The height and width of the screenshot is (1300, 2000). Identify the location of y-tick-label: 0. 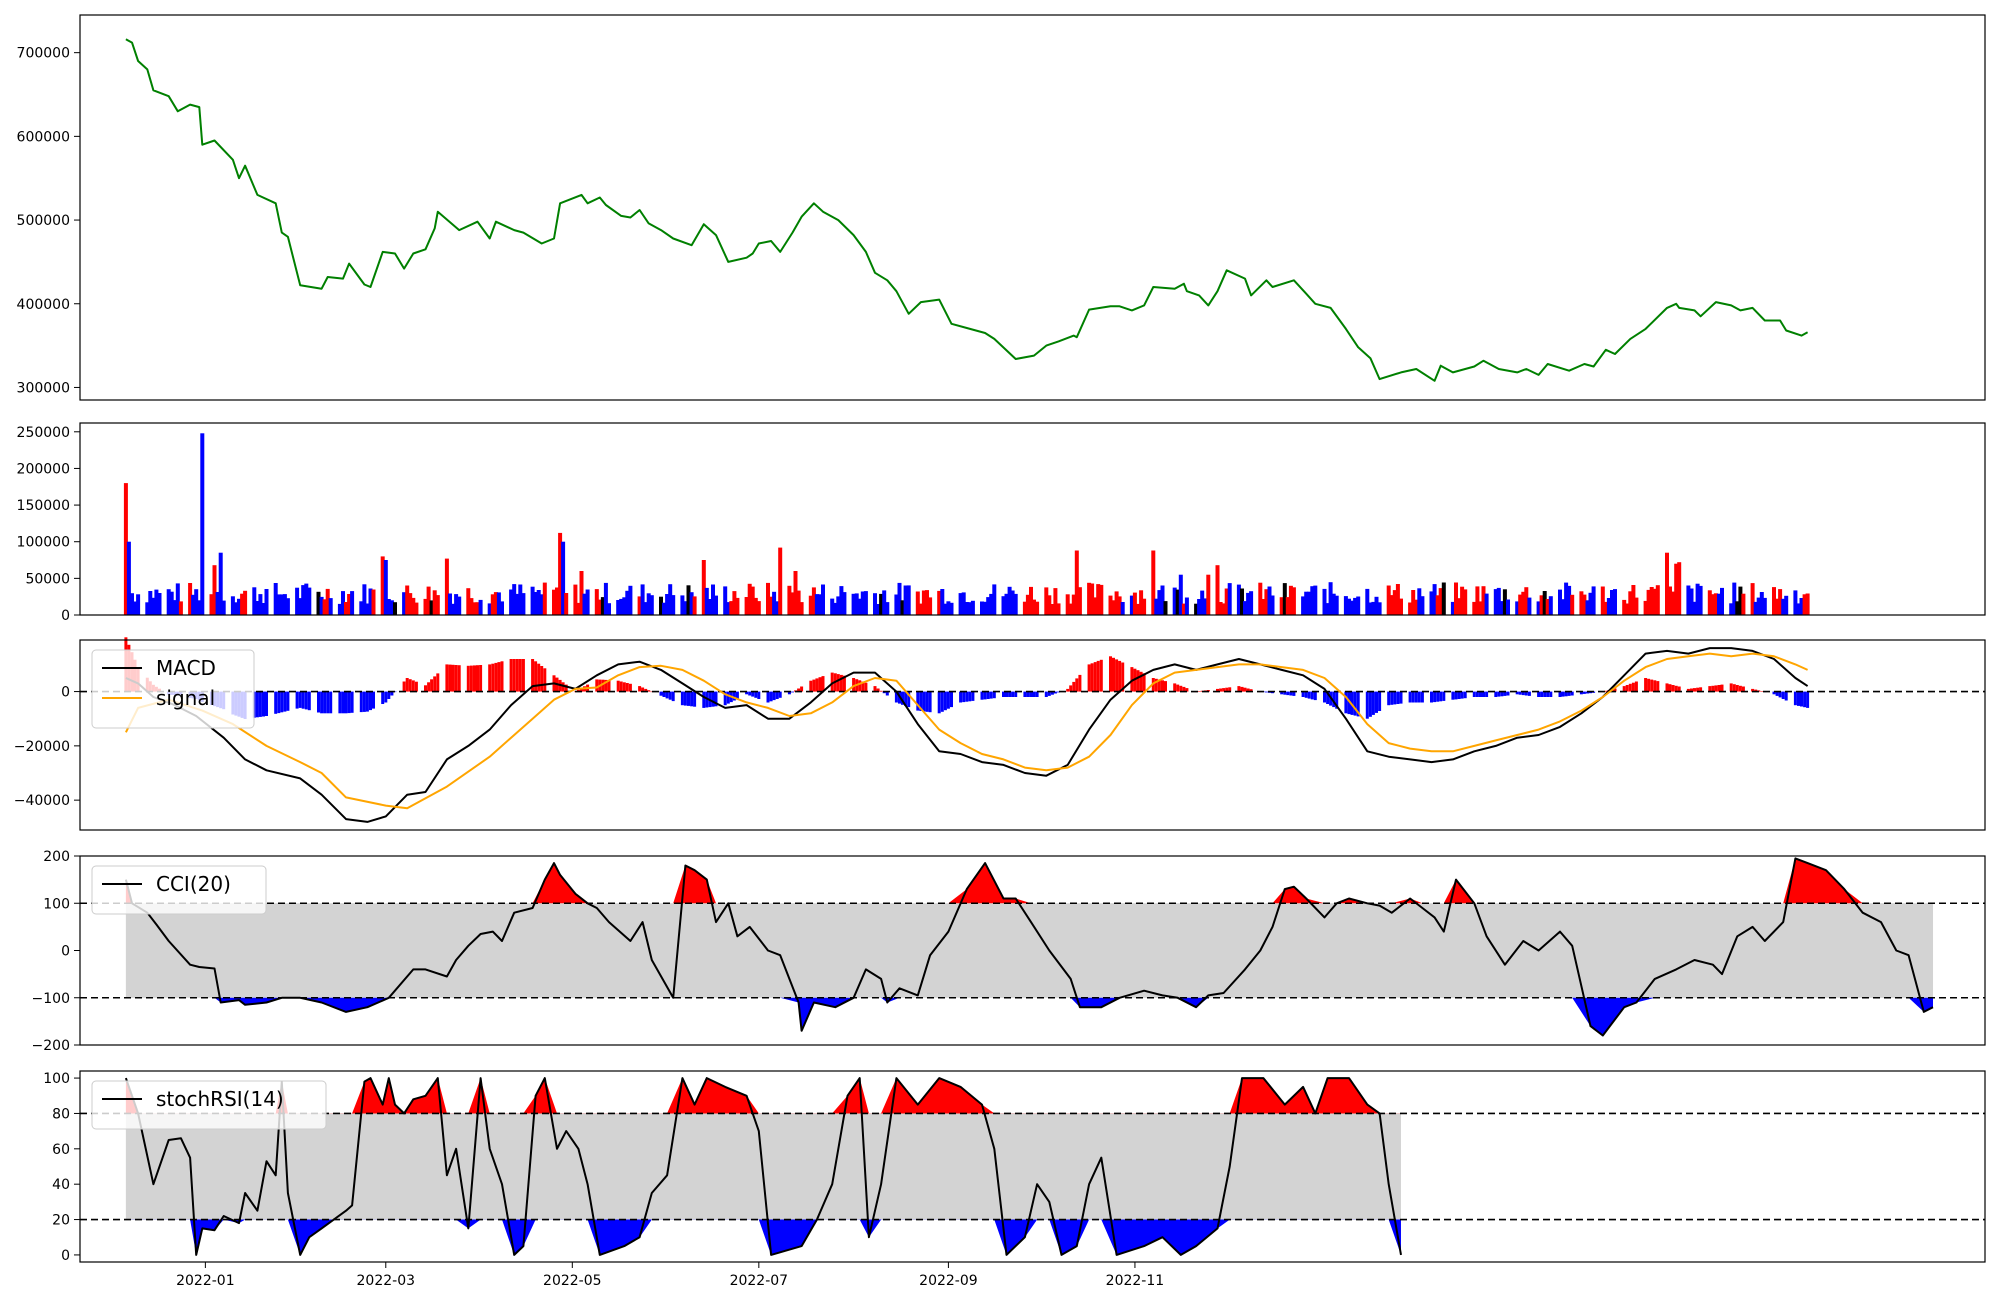
(65, 952).